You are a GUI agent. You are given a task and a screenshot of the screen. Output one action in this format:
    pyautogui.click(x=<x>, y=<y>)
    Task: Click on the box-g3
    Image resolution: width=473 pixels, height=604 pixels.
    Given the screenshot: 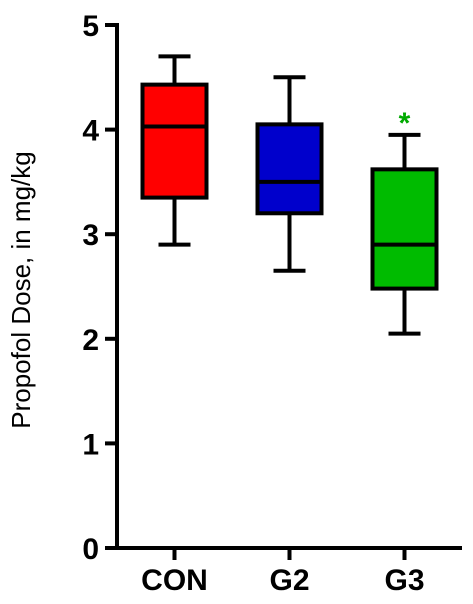 What is the action you would take?
    pyautogui.click(x=404, y=234)
    